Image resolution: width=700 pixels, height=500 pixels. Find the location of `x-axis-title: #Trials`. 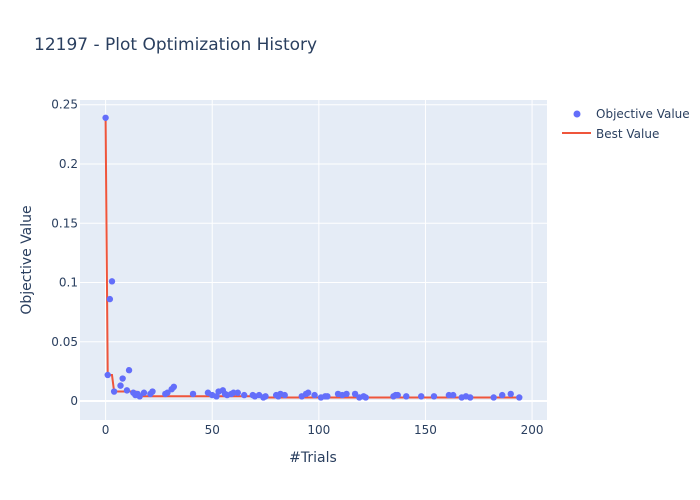

x-axis-title: #Trials is located at coordinates (313, 458).